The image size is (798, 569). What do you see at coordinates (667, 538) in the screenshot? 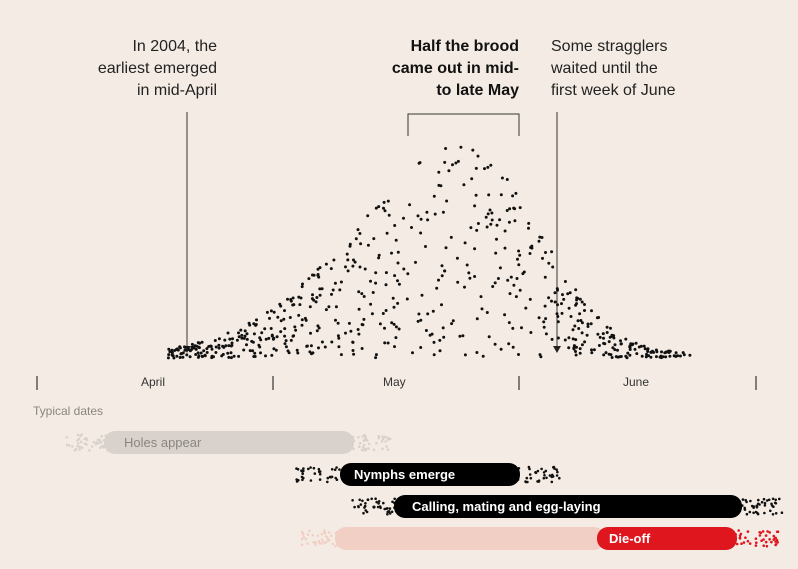
I see `bar-die-off` at bounding box center [667, 538].